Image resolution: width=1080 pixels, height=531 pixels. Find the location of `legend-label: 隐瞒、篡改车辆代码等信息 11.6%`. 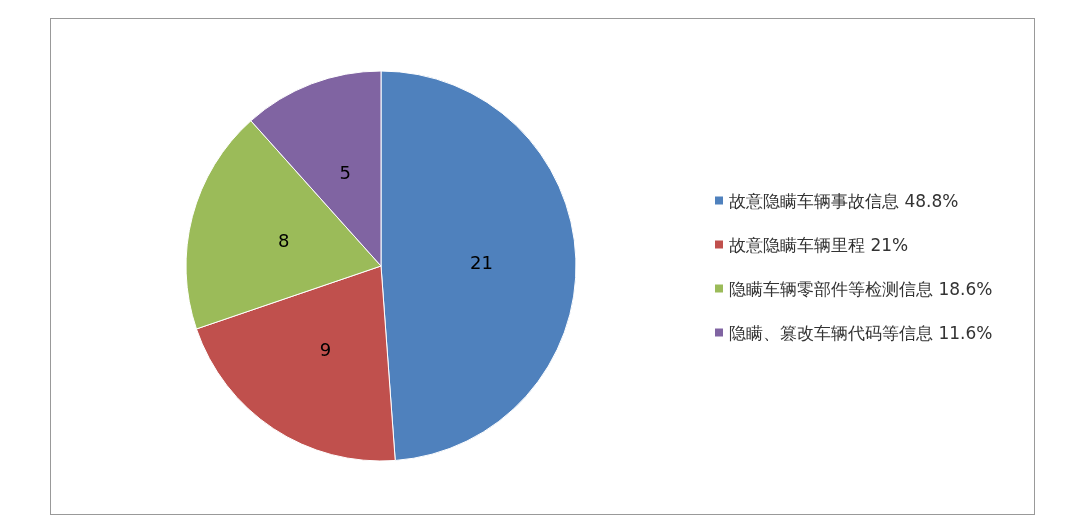

legend-label: 隐瞒、篡改车辆代码等信息 11.6% is located at coordinates (861, 332).